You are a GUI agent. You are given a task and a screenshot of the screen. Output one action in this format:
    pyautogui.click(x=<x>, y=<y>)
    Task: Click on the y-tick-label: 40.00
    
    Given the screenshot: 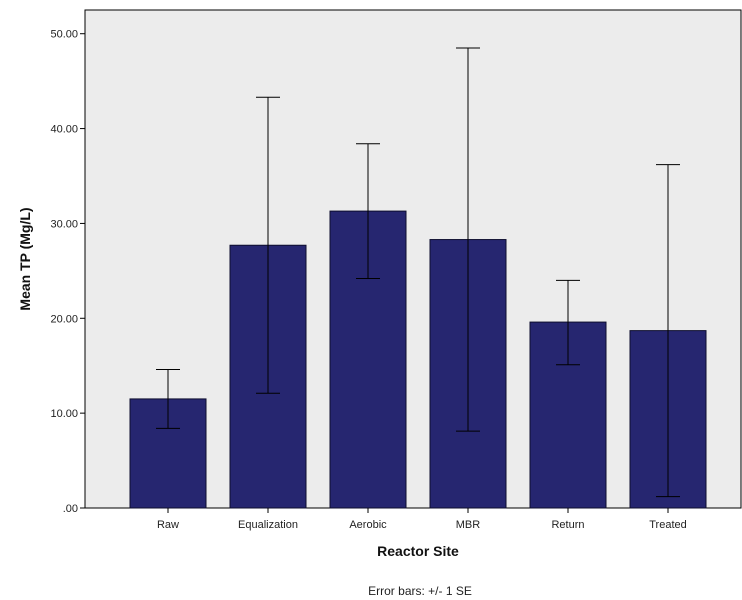 What is the action you would take?
    pyautogui.click(x=64, y=130)
    